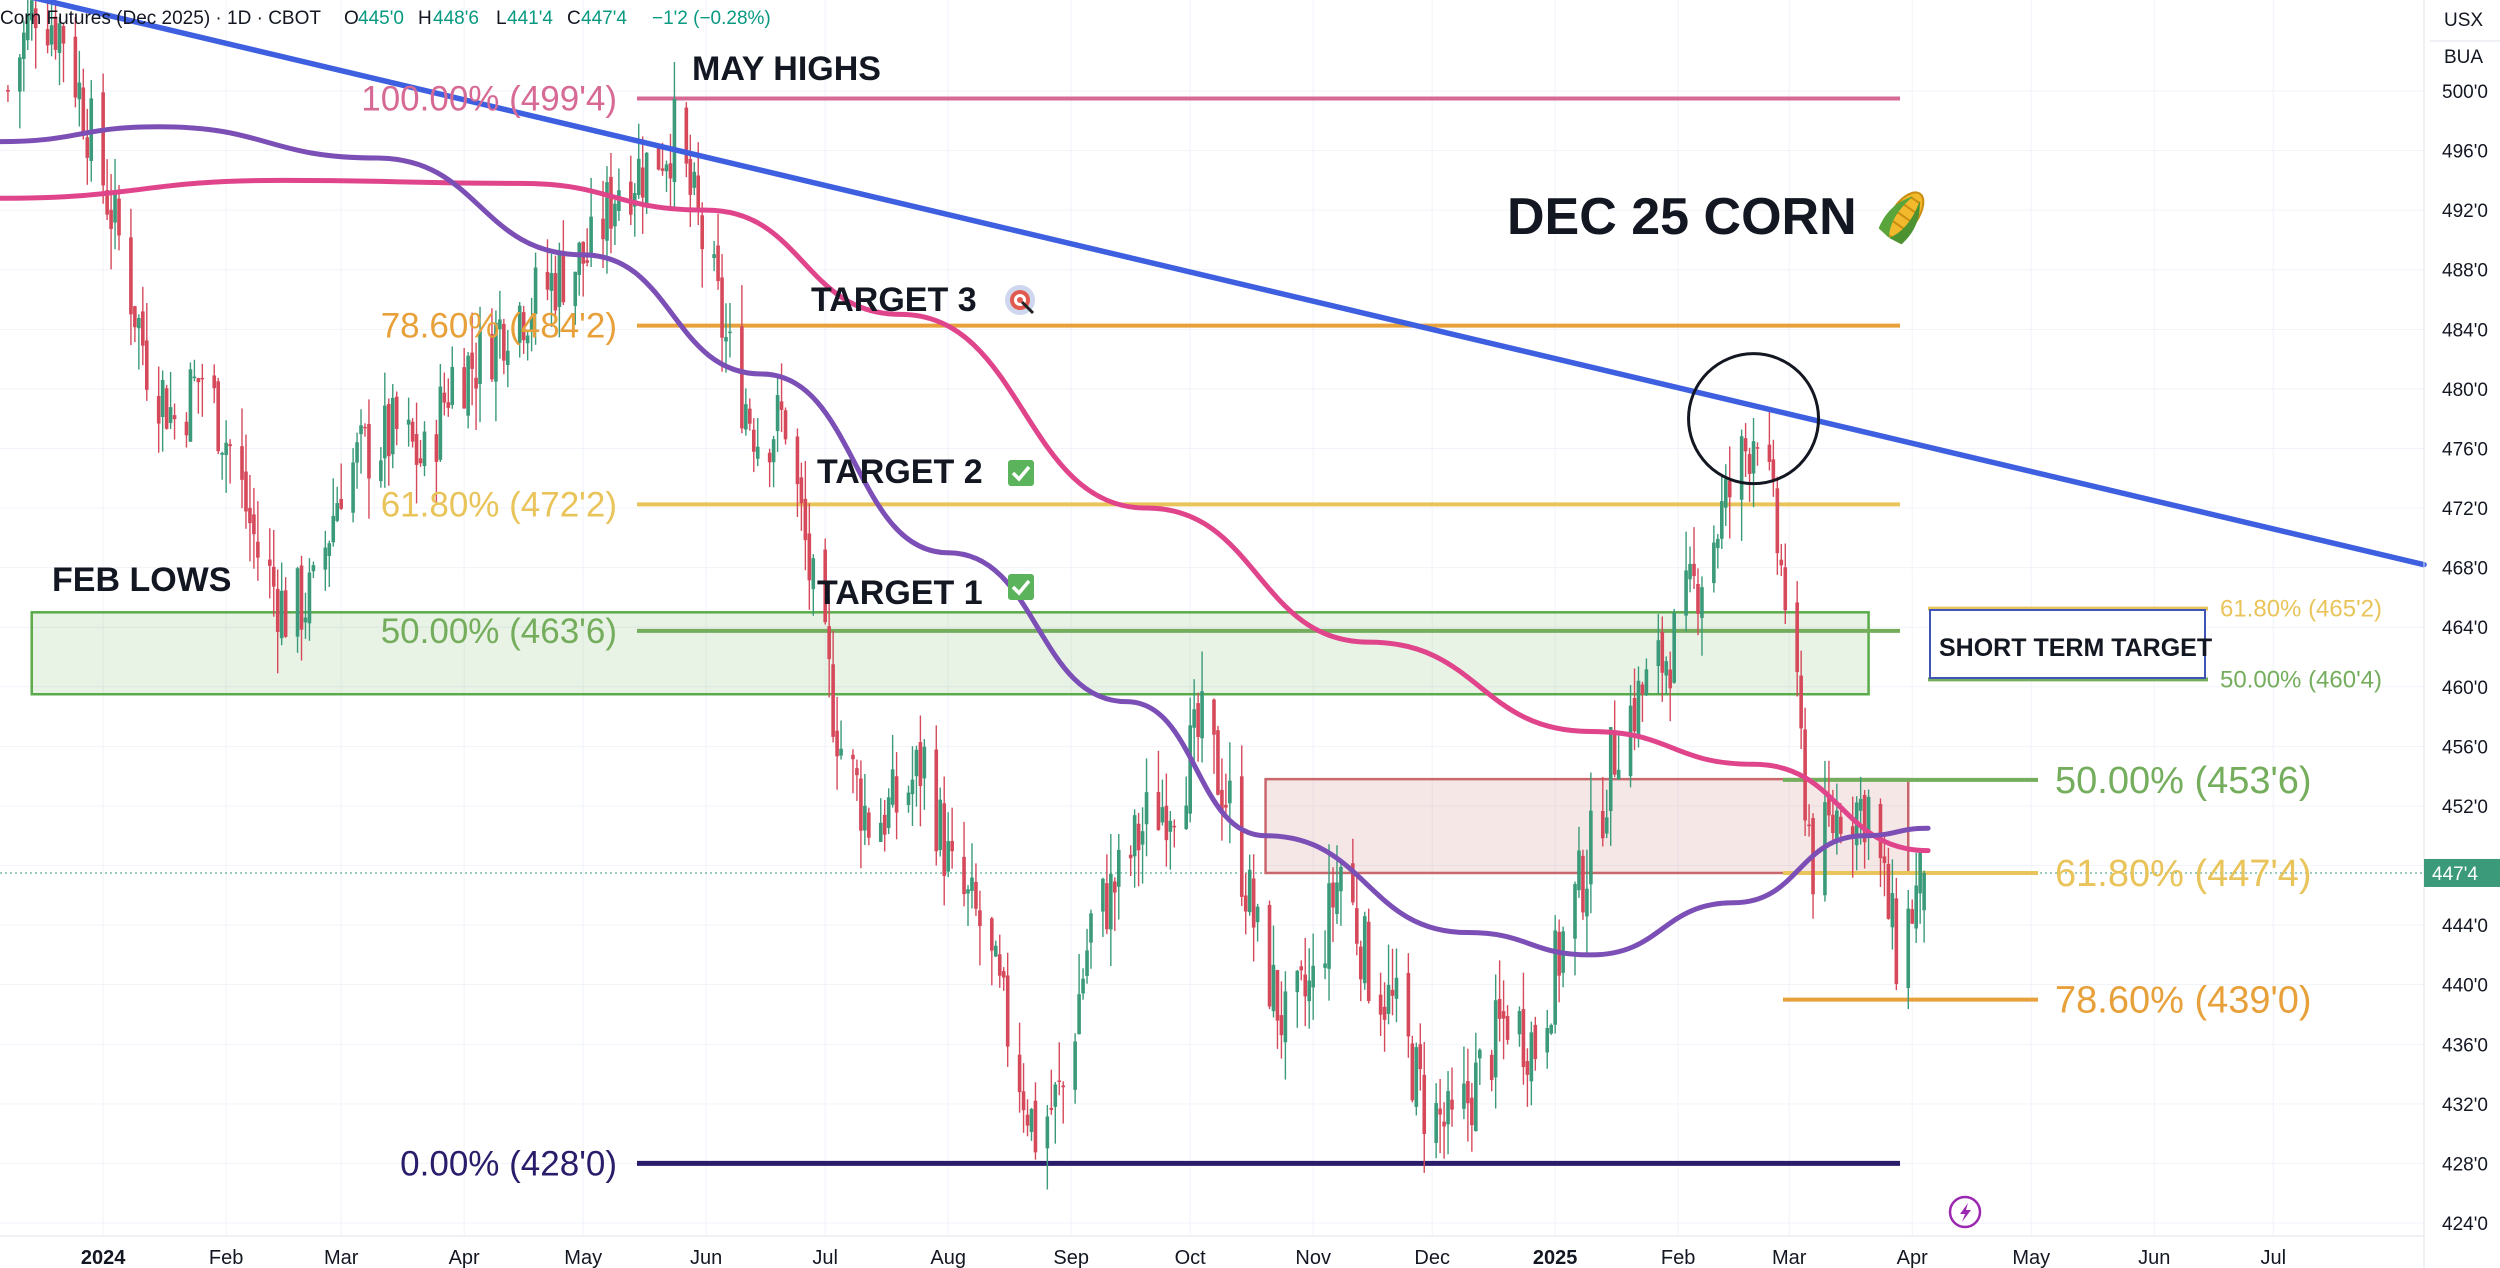  I want to click on last-price-badge-text: 447'4, so click(2455, 874).